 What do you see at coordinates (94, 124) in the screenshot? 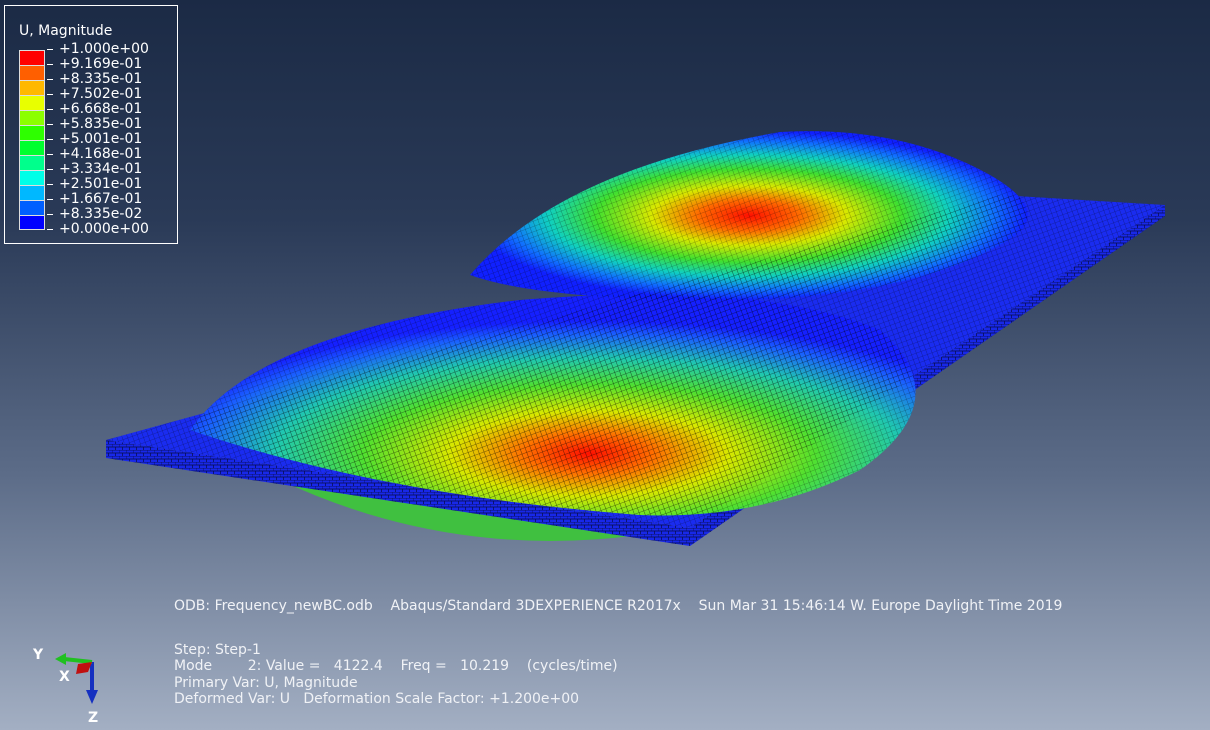
I see `legend-label: +5.835e-01` at bounding box center [94, 124].